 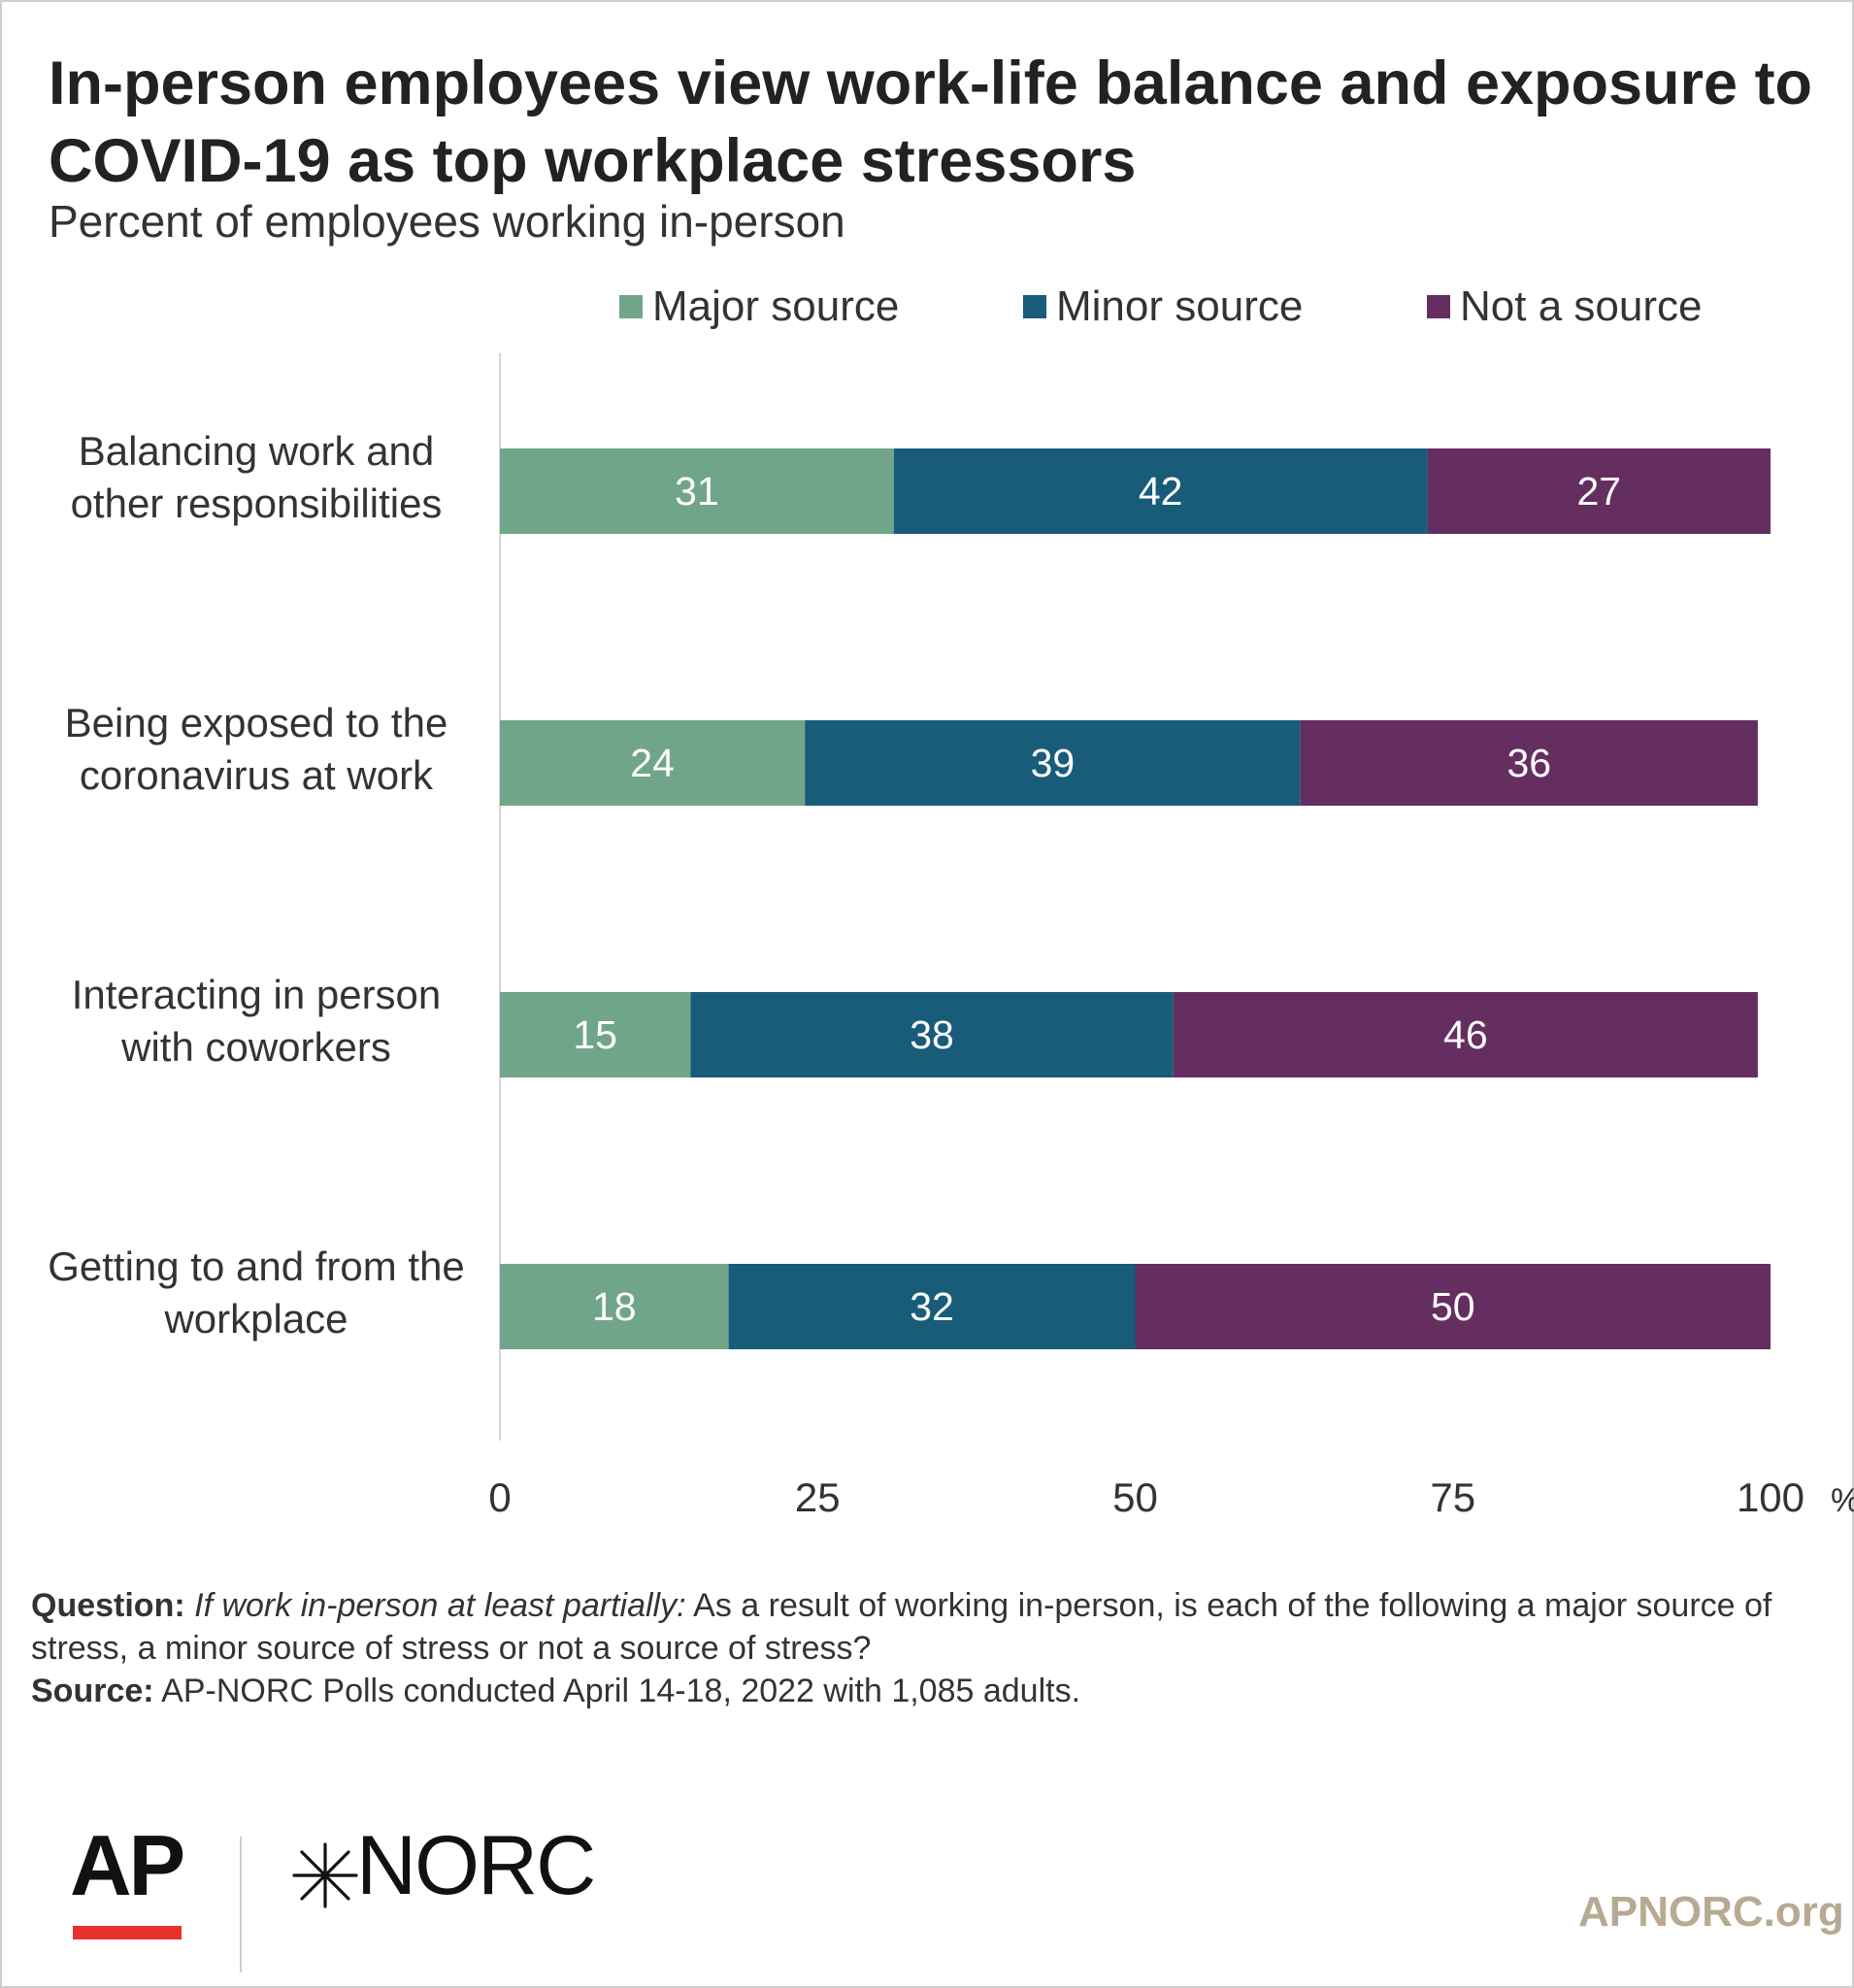 I want to click on bar-value-label: 50, so click(x=1453, y=1307).